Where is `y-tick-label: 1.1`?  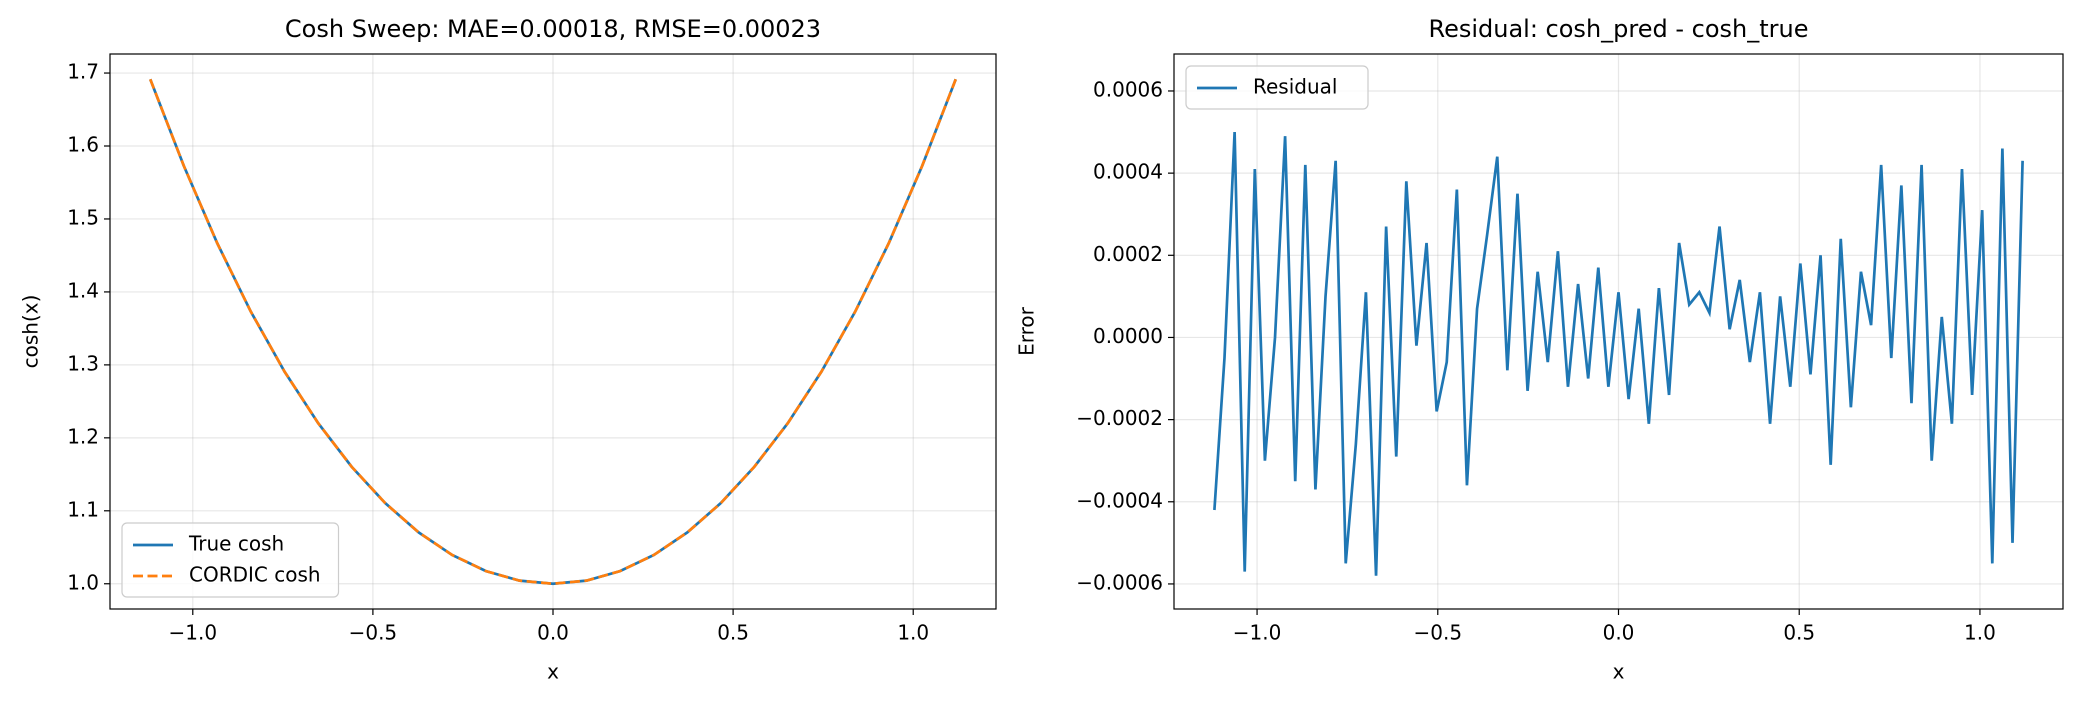 y-tick-label: 1.1 is located at coordinates (83, 509).